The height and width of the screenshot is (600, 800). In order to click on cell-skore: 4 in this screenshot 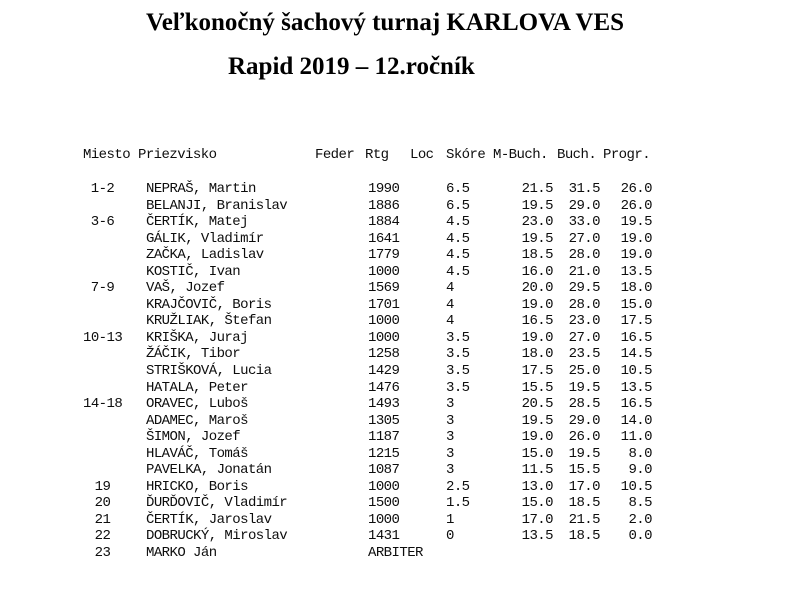, I will do `click(450, 321)`.